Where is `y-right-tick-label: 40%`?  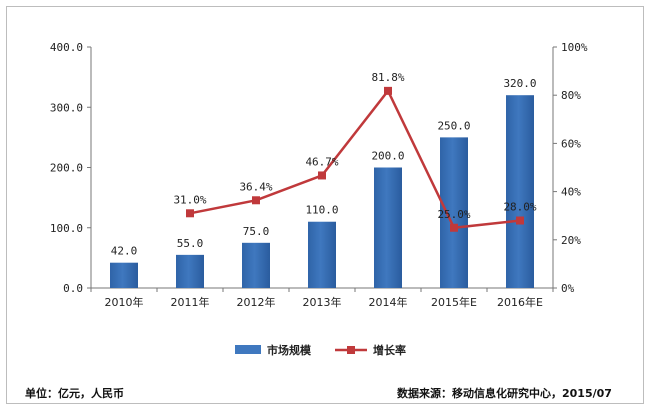 y-right-tick-label: 40% is located at coordinates (571, 192).